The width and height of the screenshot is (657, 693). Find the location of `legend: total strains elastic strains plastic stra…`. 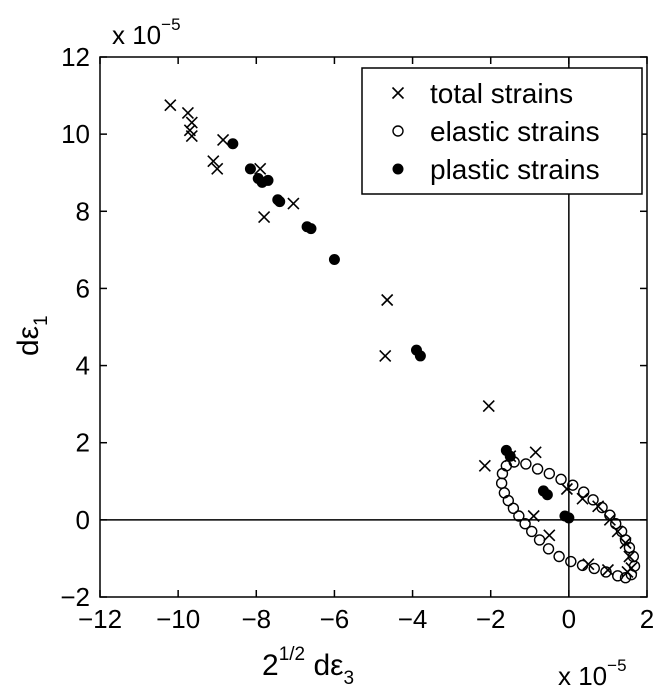

legend: total strains elastic strains plastic stra… is located at coordinates (502, 131).